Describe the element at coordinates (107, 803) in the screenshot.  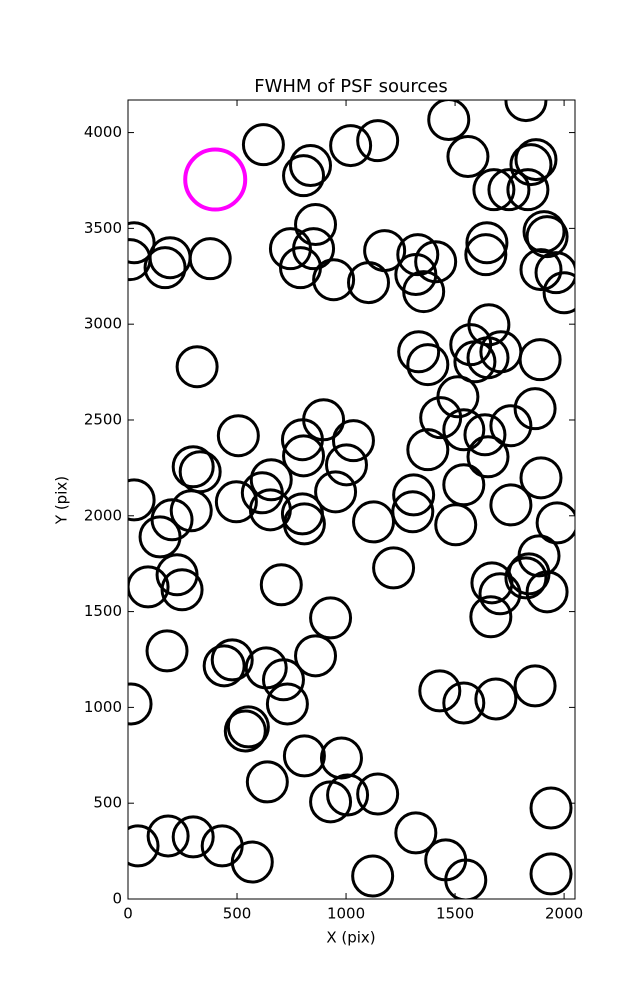
I see `y-tick-label: 500` at that location.